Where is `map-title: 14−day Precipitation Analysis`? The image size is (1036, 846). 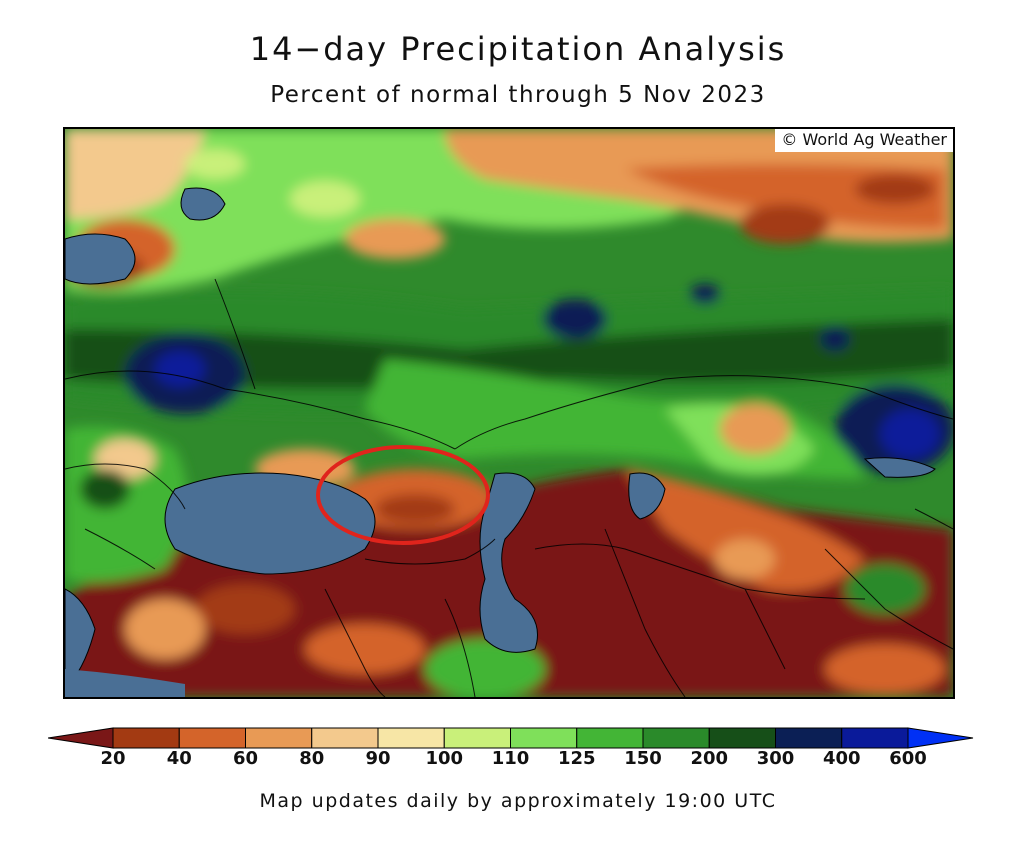
map-title: 14−day Precipitation Analysis is located at coordinates (518, 49).